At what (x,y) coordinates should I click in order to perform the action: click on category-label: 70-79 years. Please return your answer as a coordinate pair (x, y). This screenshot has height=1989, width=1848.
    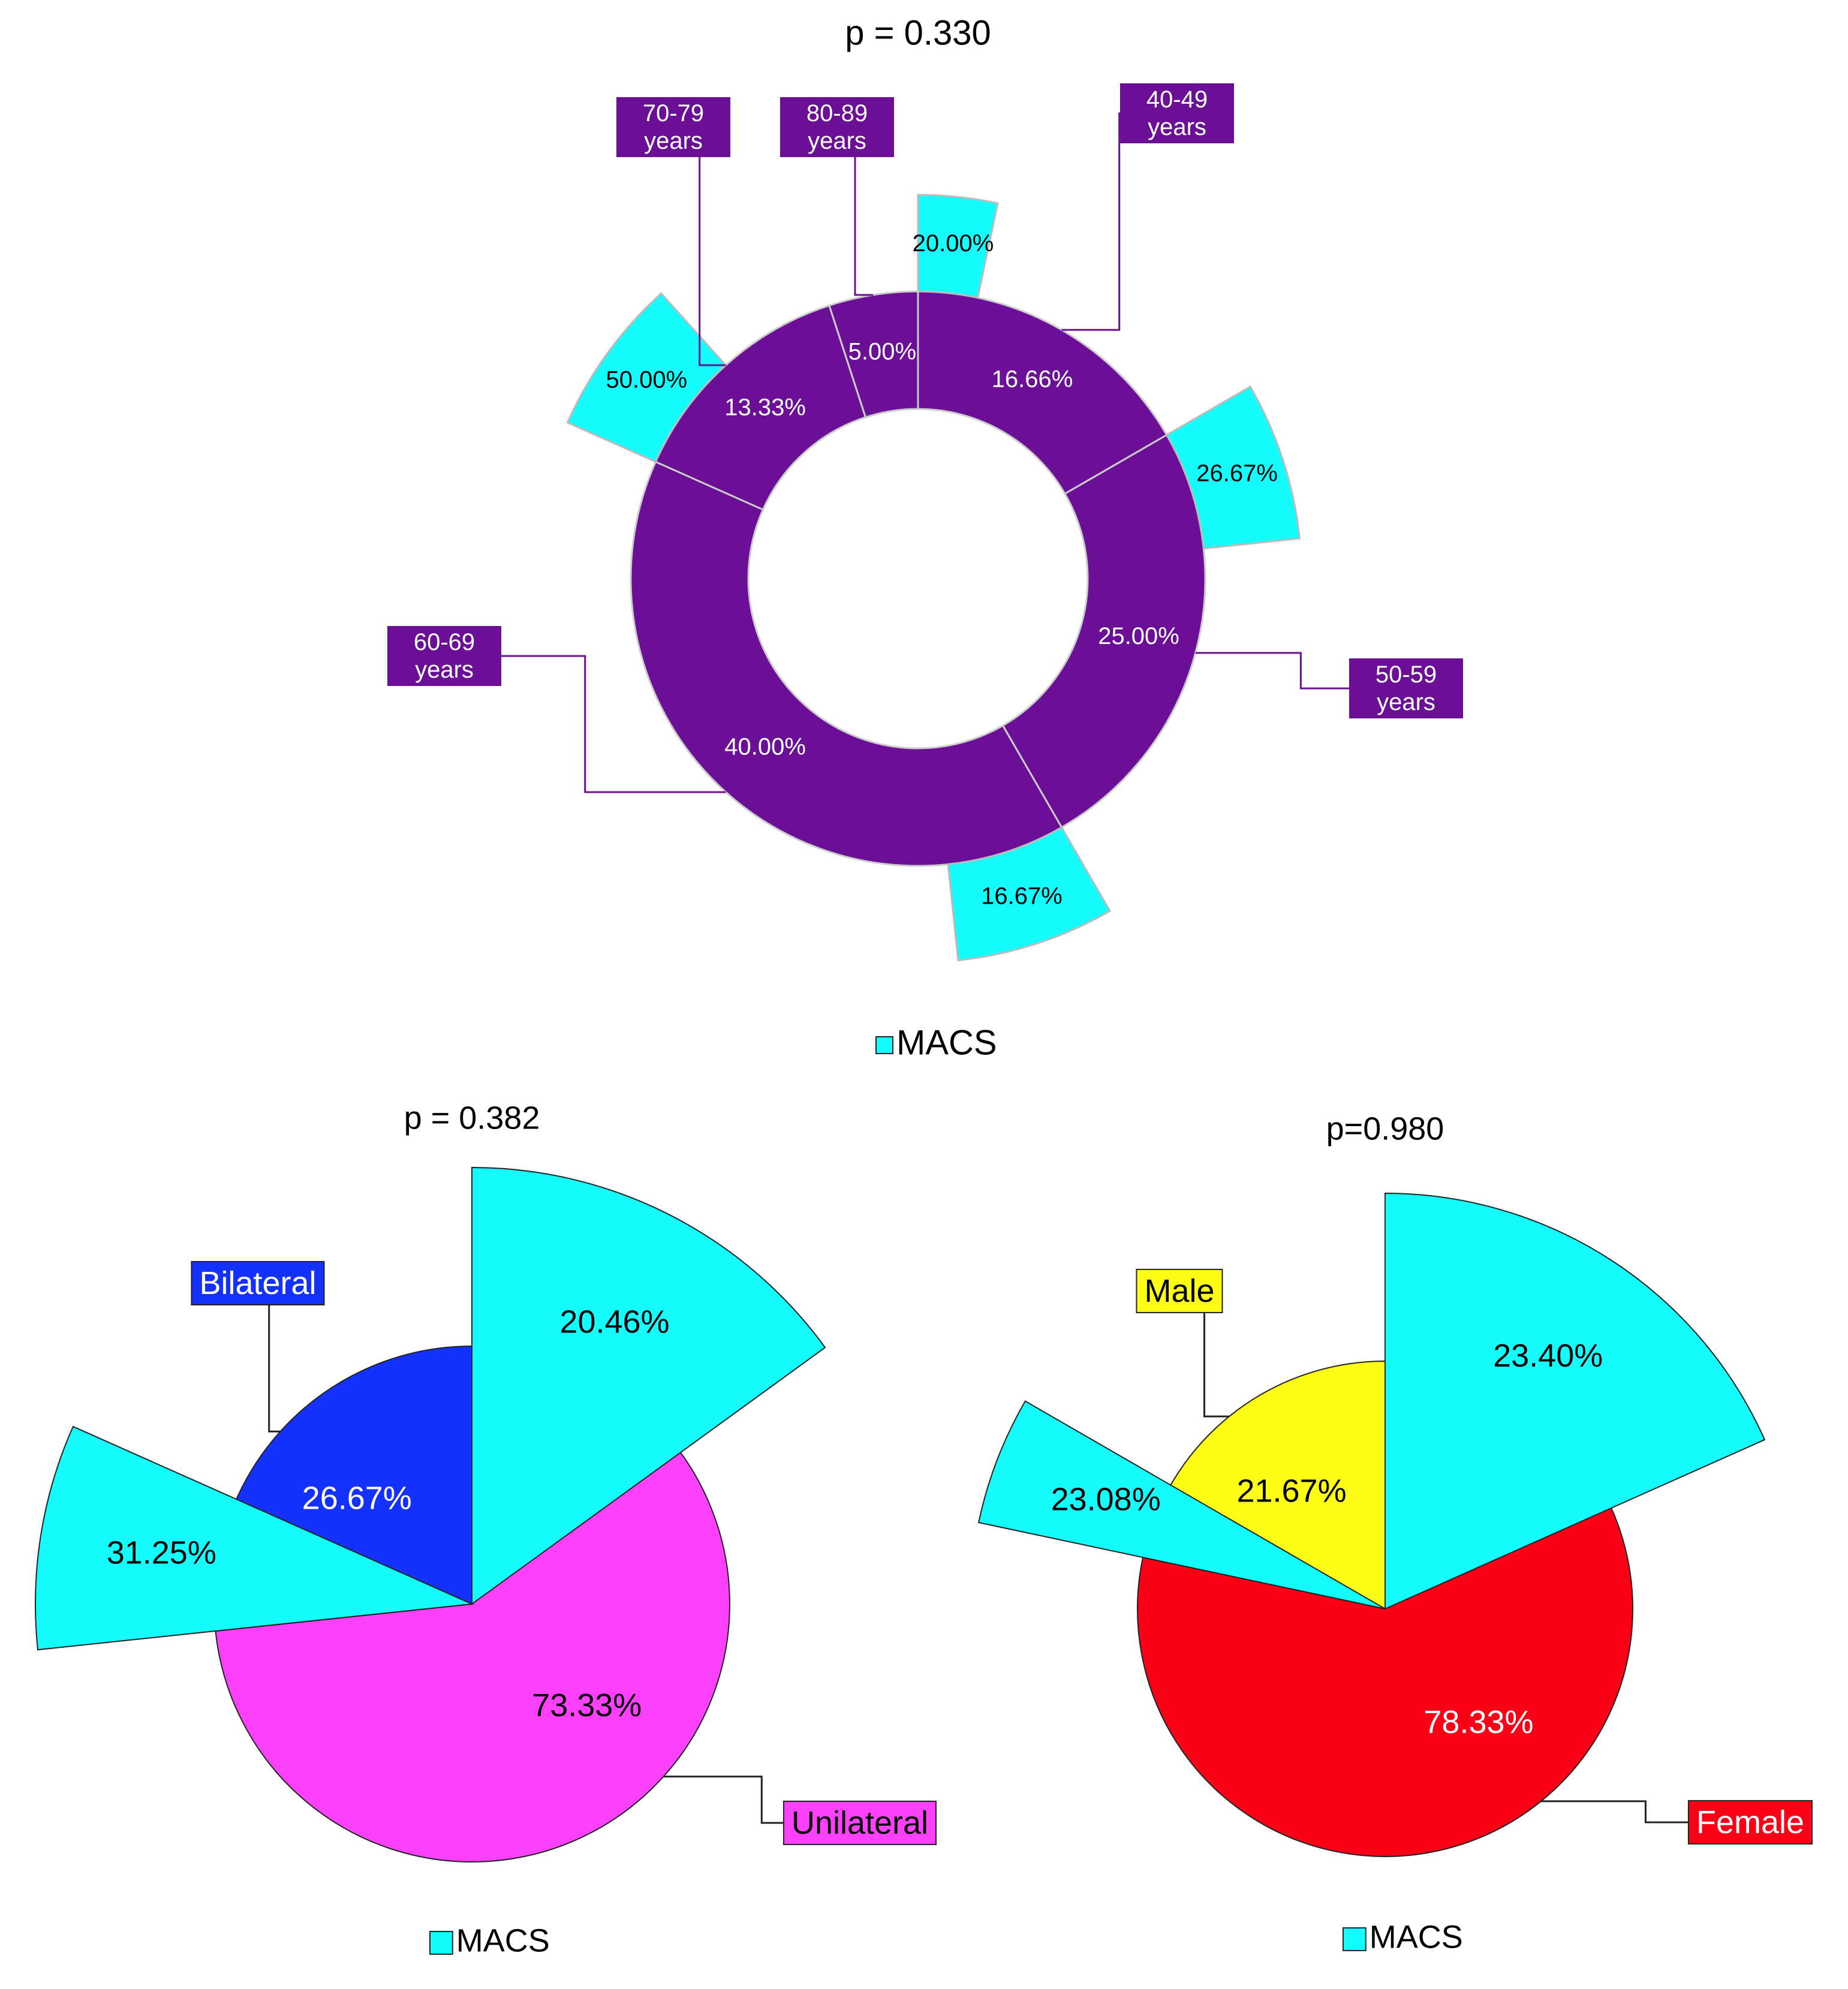
    Looking at the image, I should click on (673, 127).